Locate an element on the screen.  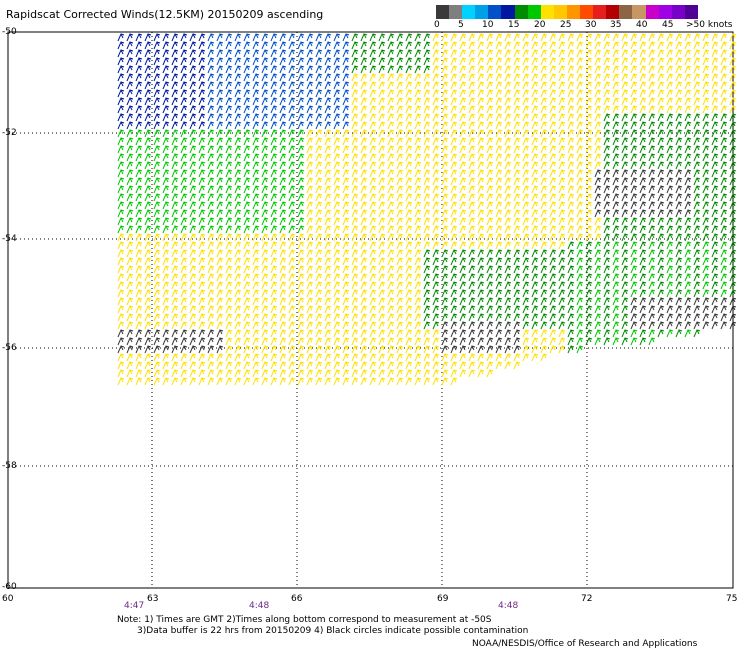
lon-label: 66 is located at coordinates (297, 599).